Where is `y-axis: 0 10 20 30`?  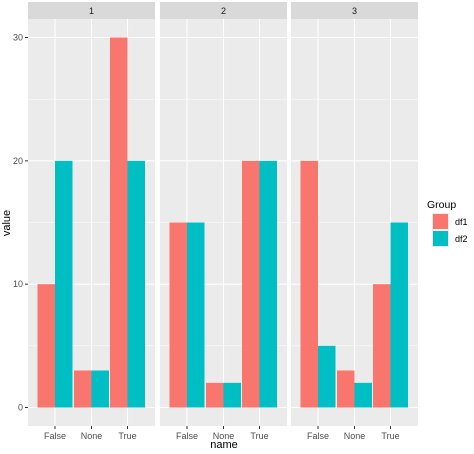
y-axis: 0 10 20 30 is located at coordinates (20, 223).